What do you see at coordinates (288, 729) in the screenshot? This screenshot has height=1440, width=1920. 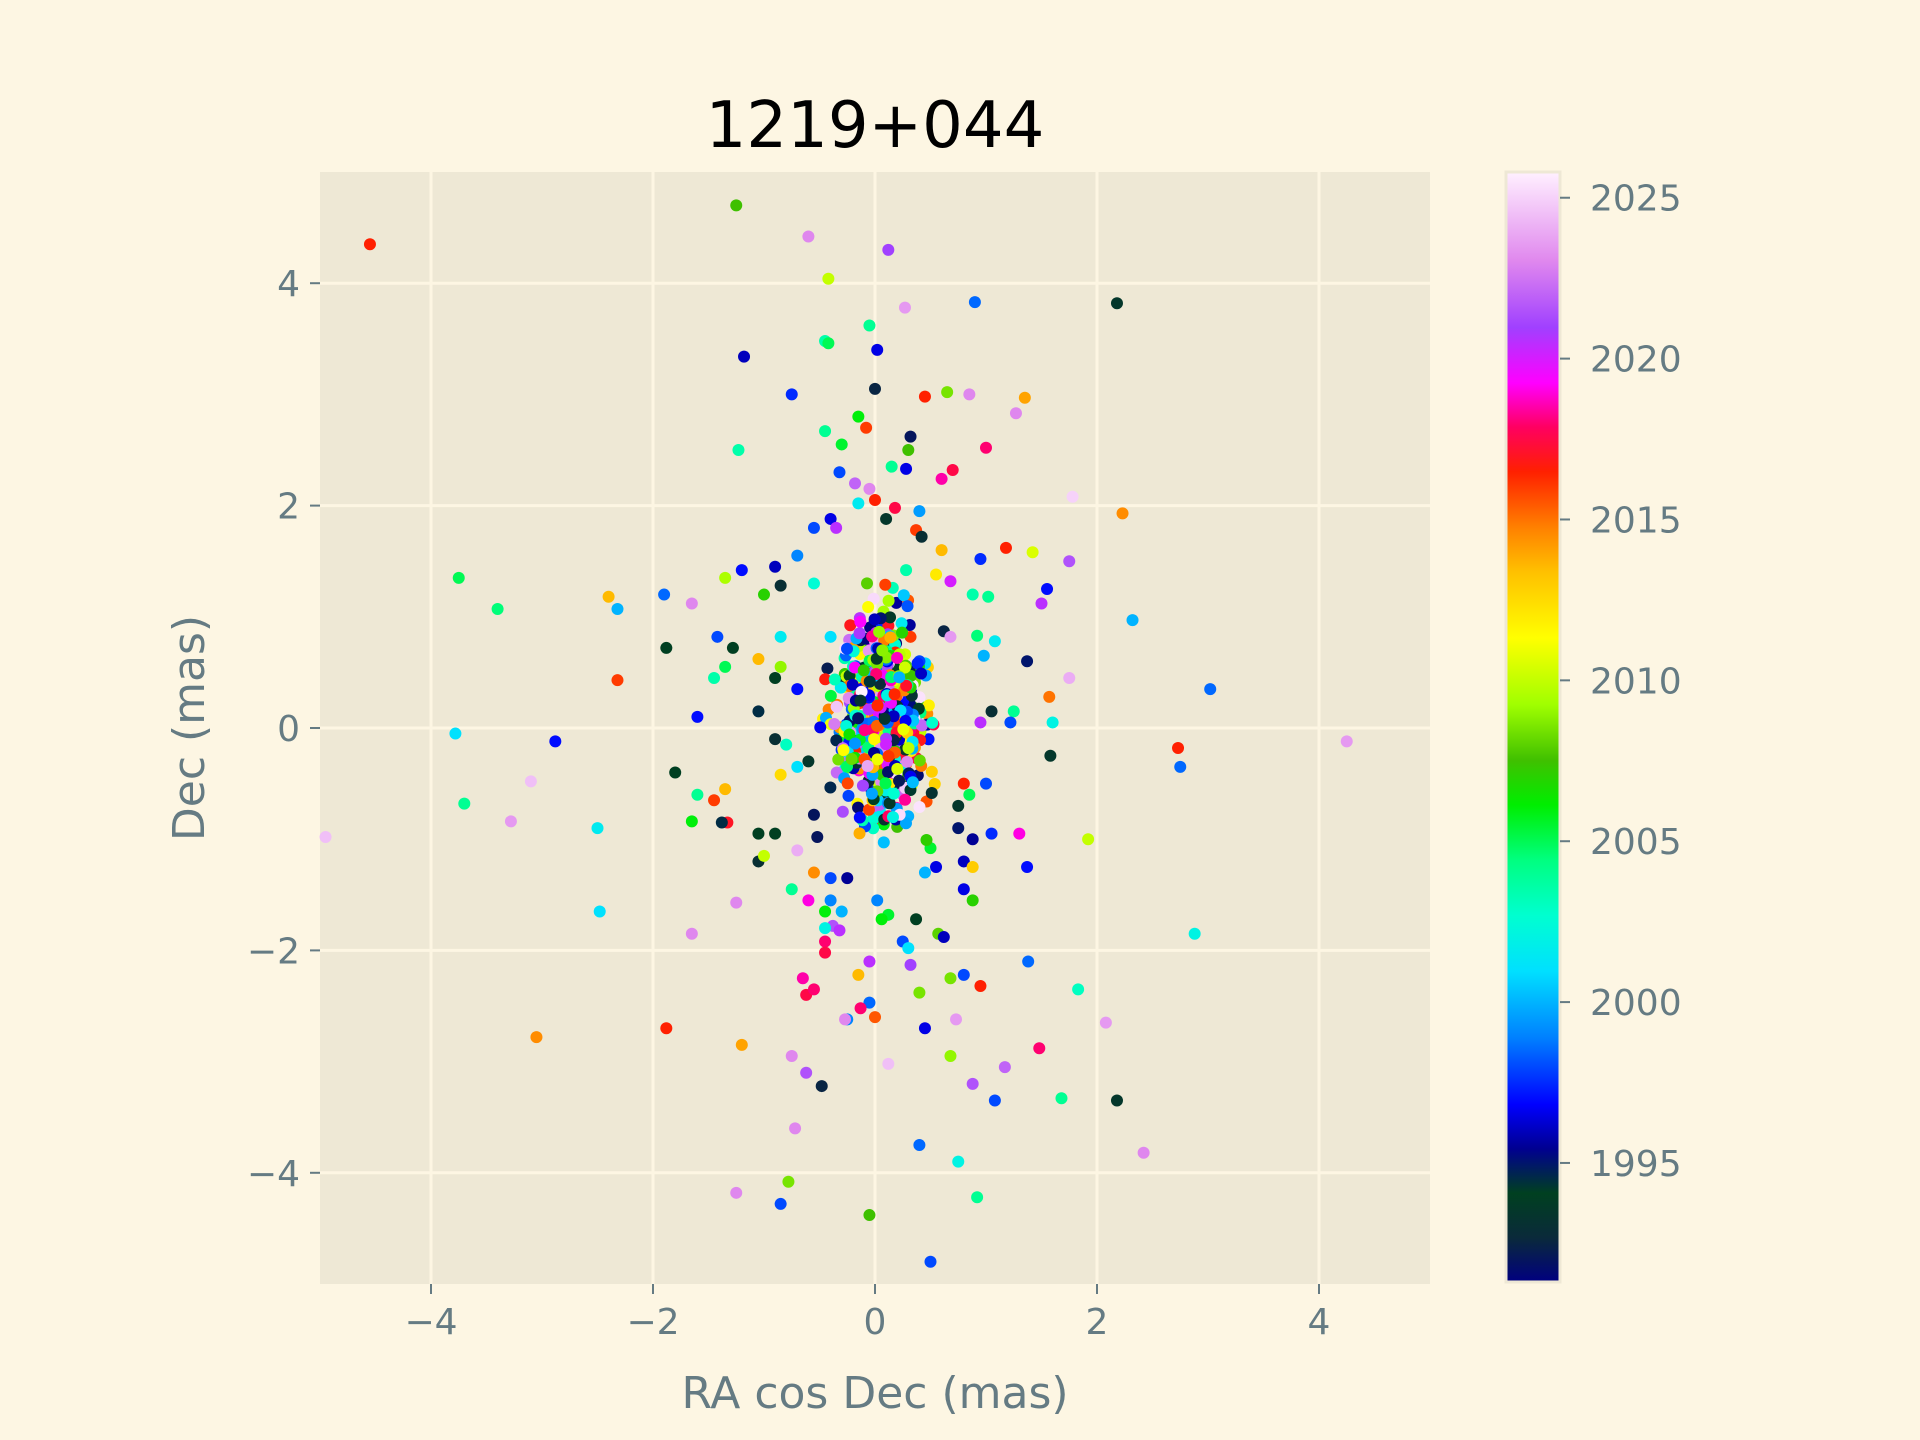 I see `y-tick-label: 0` at bounding box center [288, 729].